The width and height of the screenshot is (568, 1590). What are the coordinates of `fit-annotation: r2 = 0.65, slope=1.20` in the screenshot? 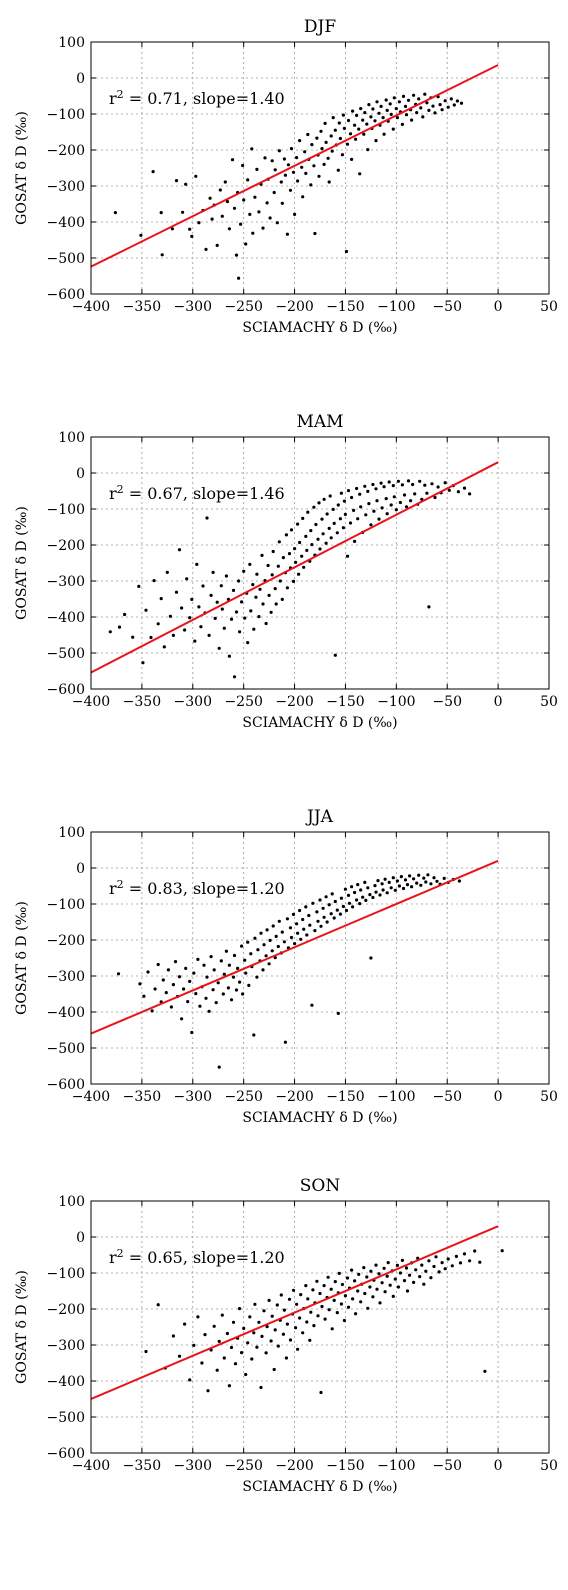 It's located at (197, 1257).